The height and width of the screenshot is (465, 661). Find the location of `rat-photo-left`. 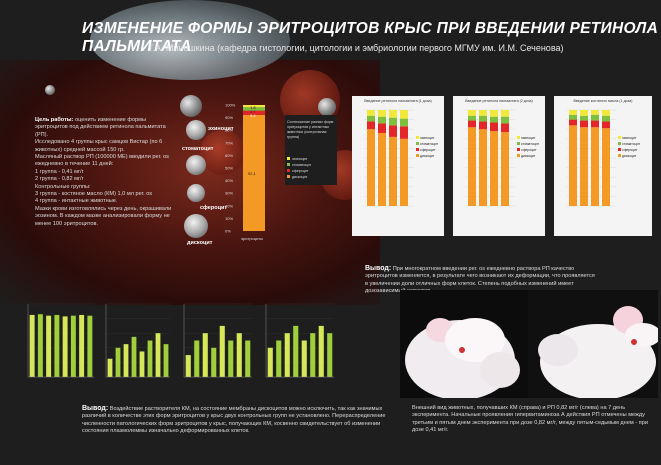

rat-photo-left is located at coordinates (464, 344).